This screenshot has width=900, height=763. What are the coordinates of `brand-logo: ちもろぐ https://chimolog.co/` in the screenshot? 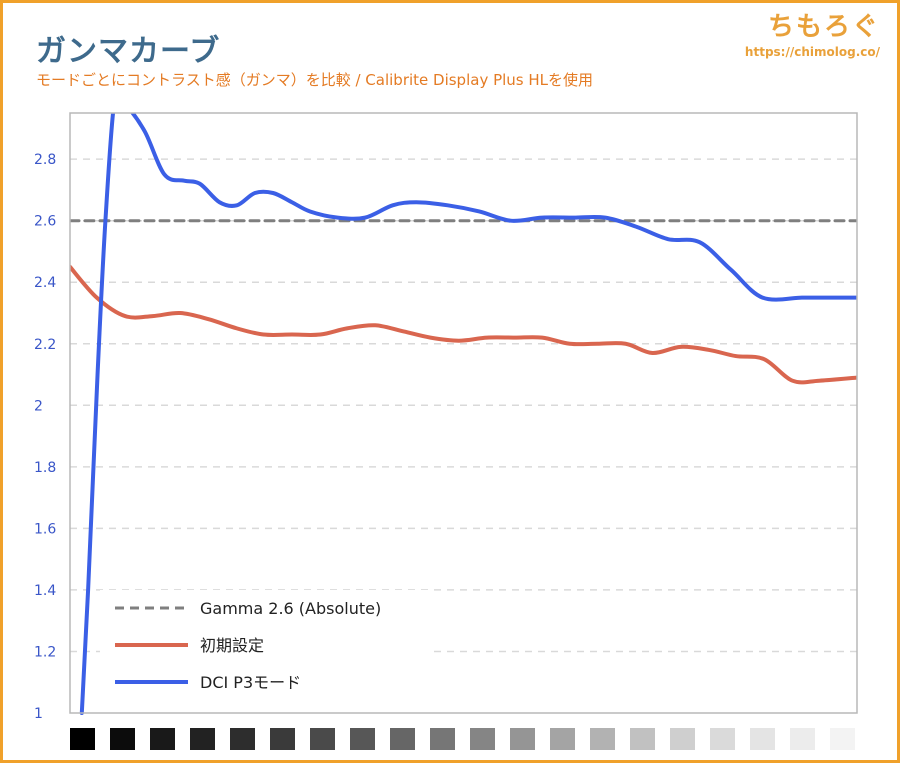 It's located at (812, 32).